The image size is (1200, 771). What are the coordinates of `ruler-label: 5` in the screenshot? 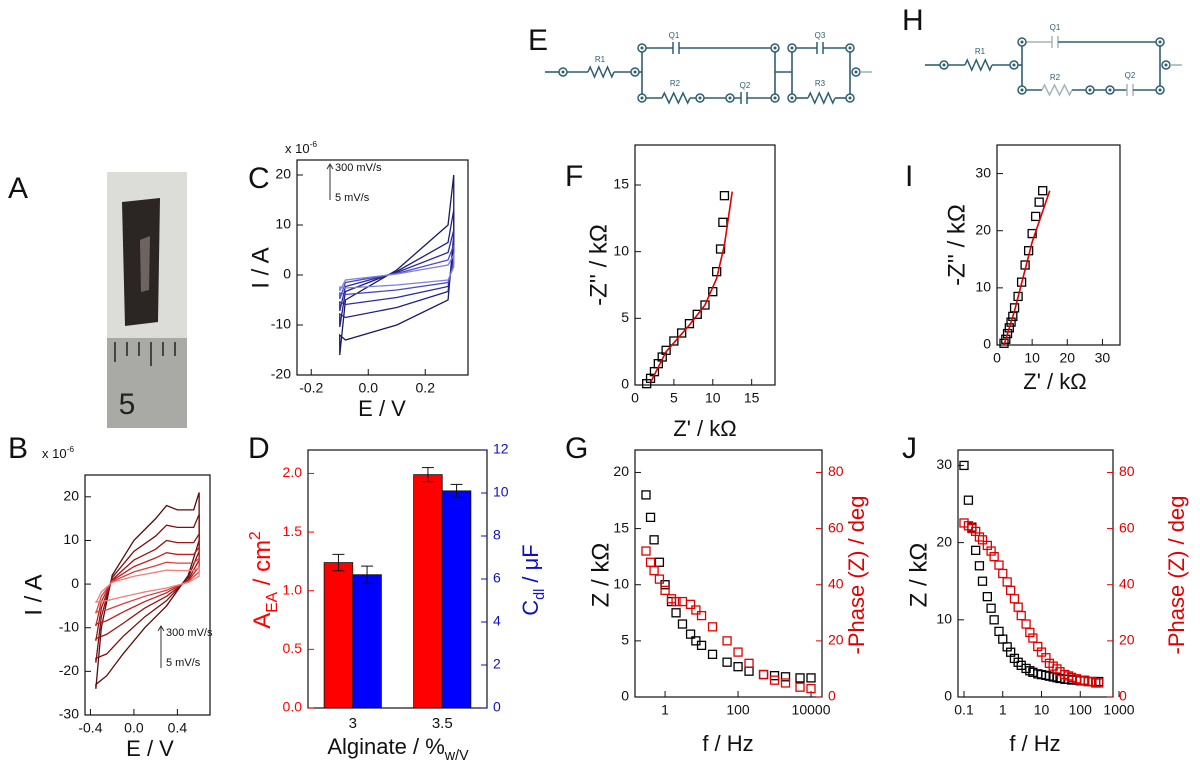 It's located at (127, 404).